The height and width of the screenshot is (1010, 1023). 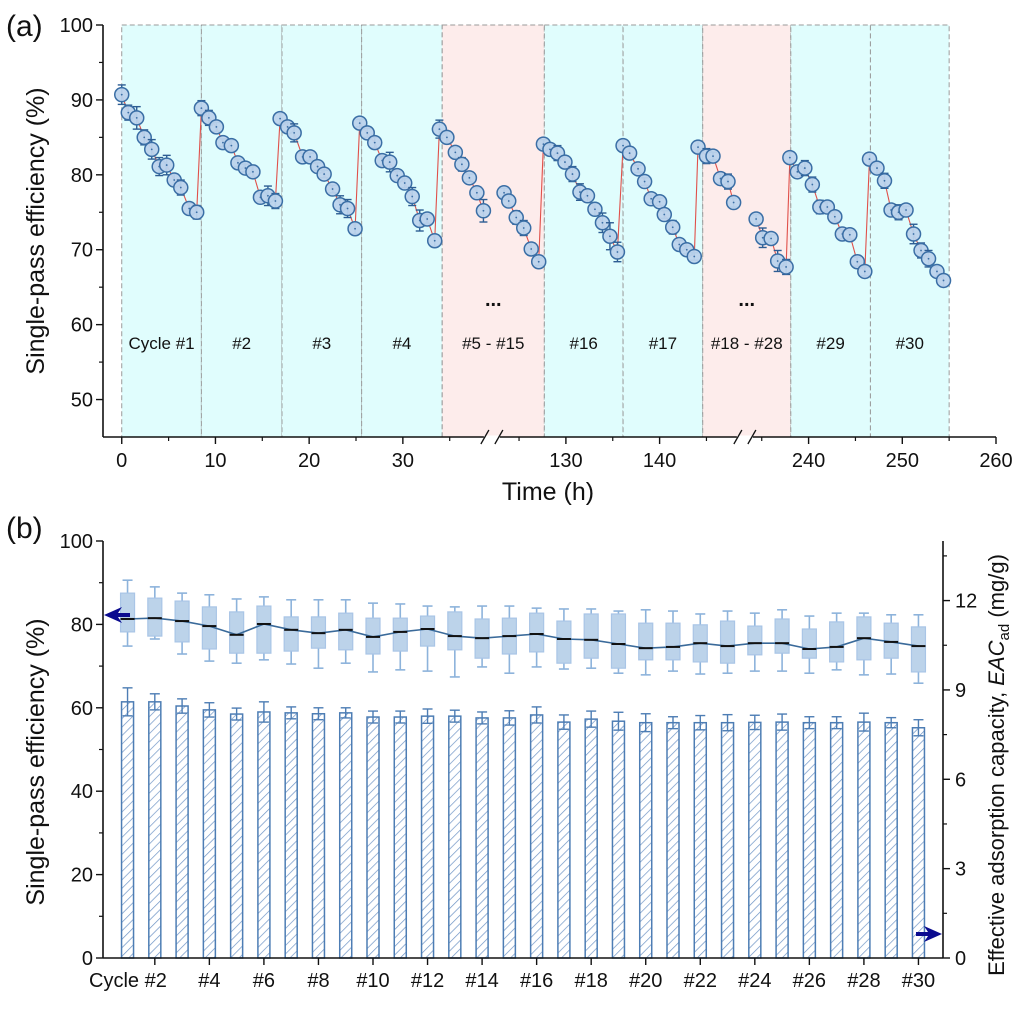 What do you see at coordinates (481, 981) in the screenshot?
I see `x-tick-label: #14` at bounding box center [481, 981].